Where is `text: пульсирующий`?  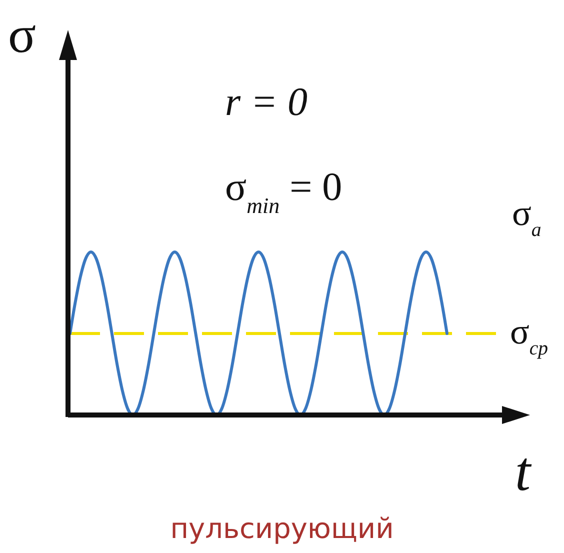
text: пульсирующий is located at coordinates (282, 528).